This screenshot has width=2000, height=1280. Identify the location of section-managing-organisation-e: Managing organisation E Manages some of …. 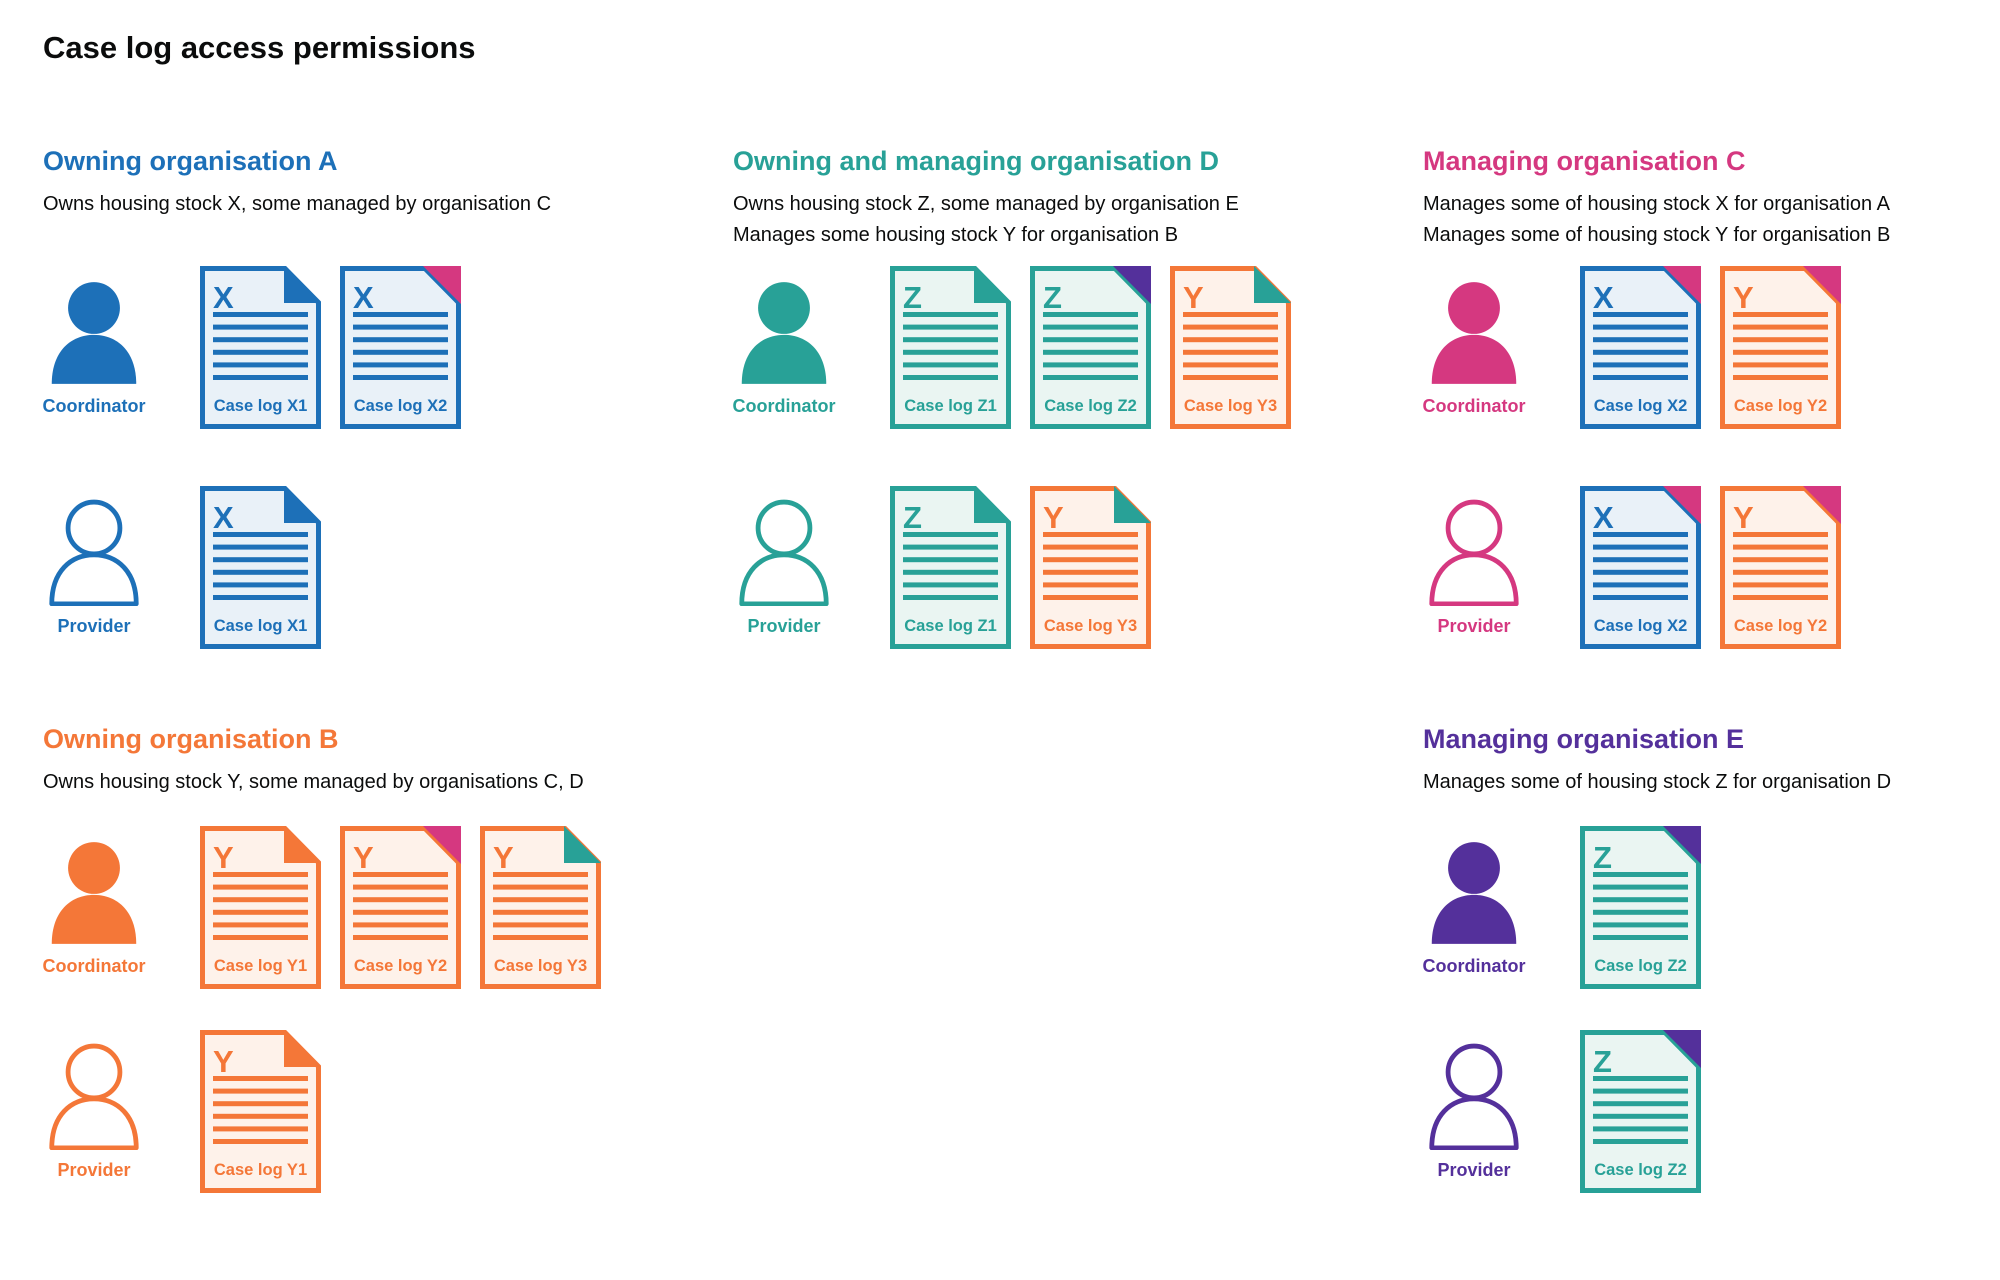
(1711, 995).